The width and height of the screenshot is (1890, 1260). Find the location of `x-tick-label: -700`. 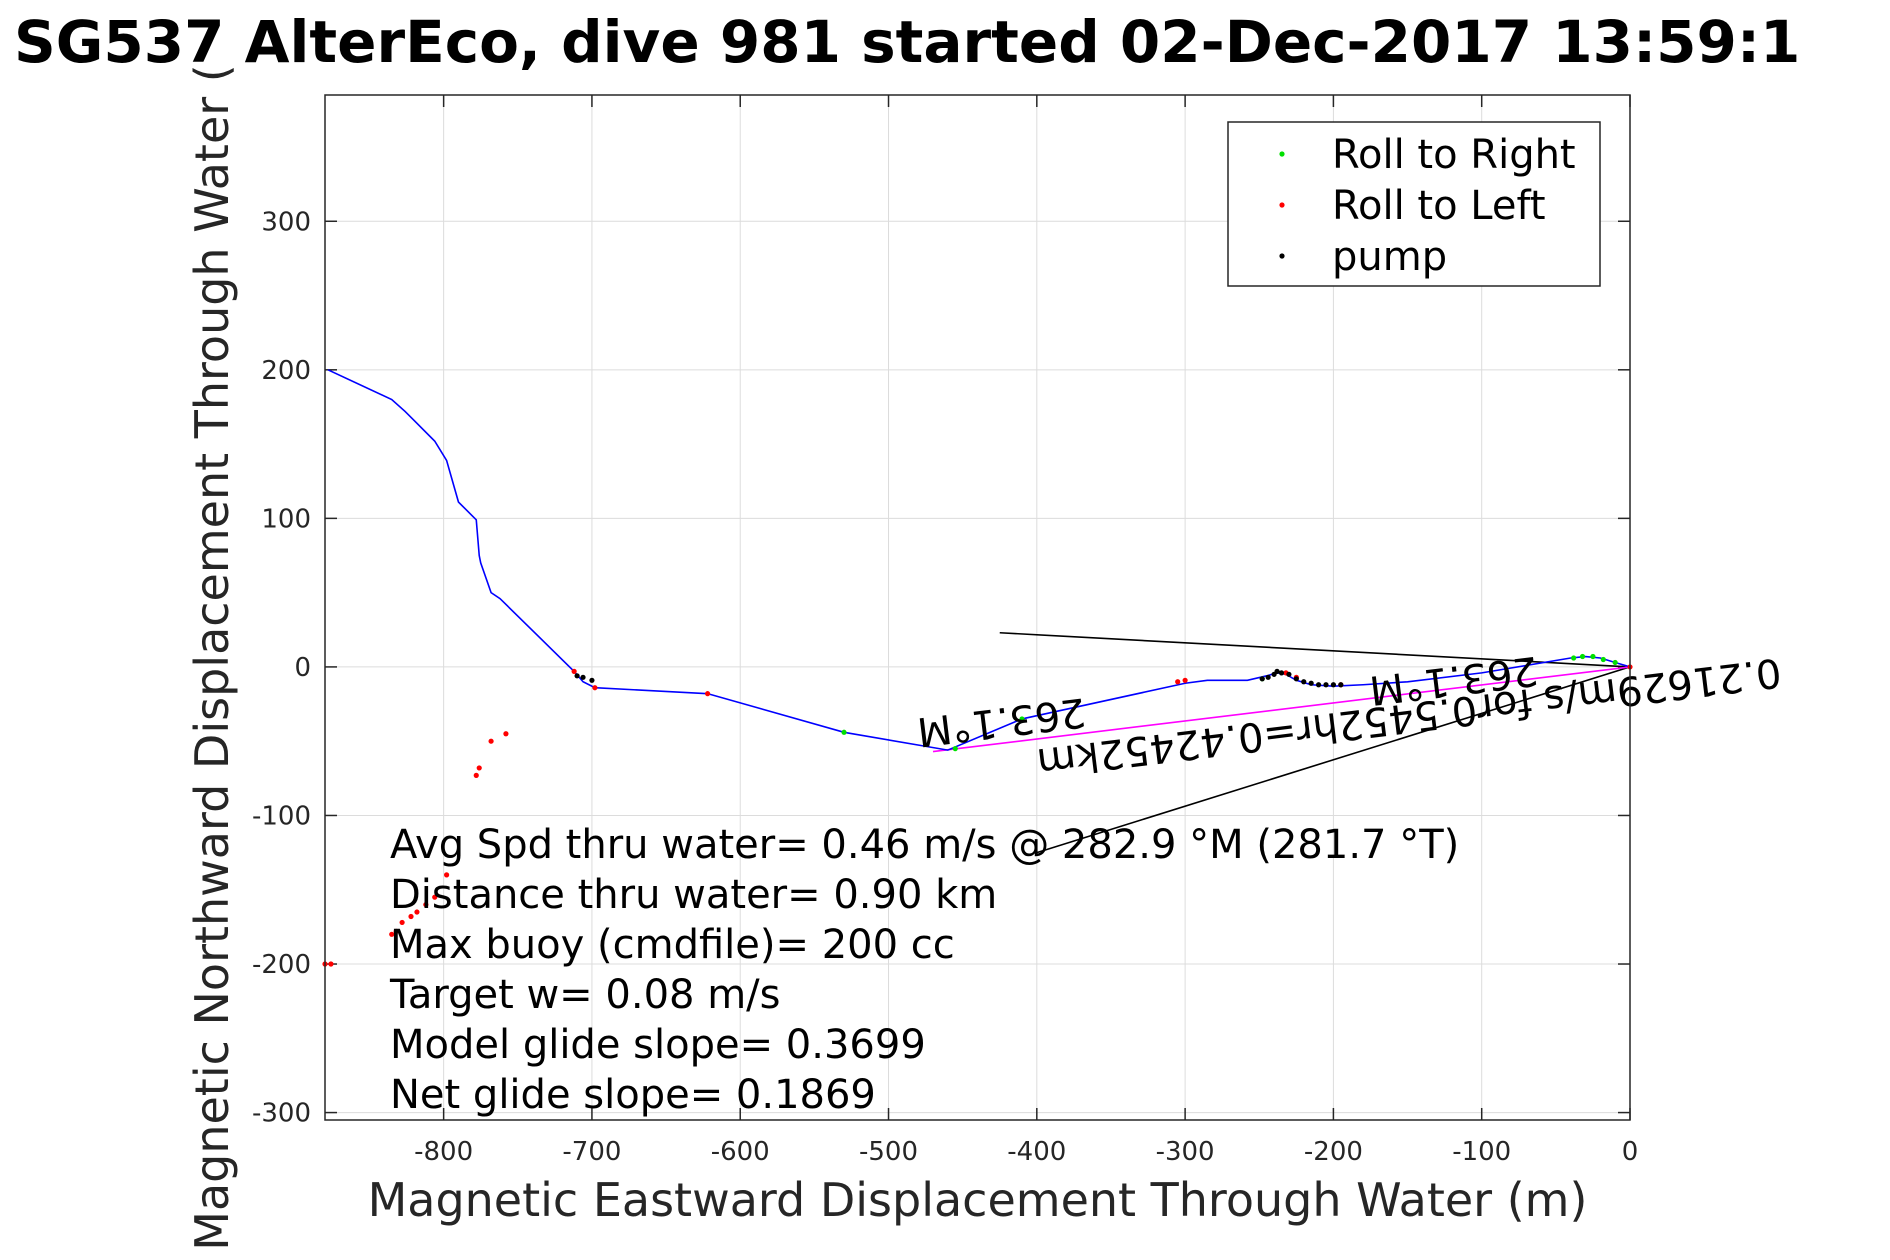

x-tick-label: -700 is located at coordinates (591, 1152).